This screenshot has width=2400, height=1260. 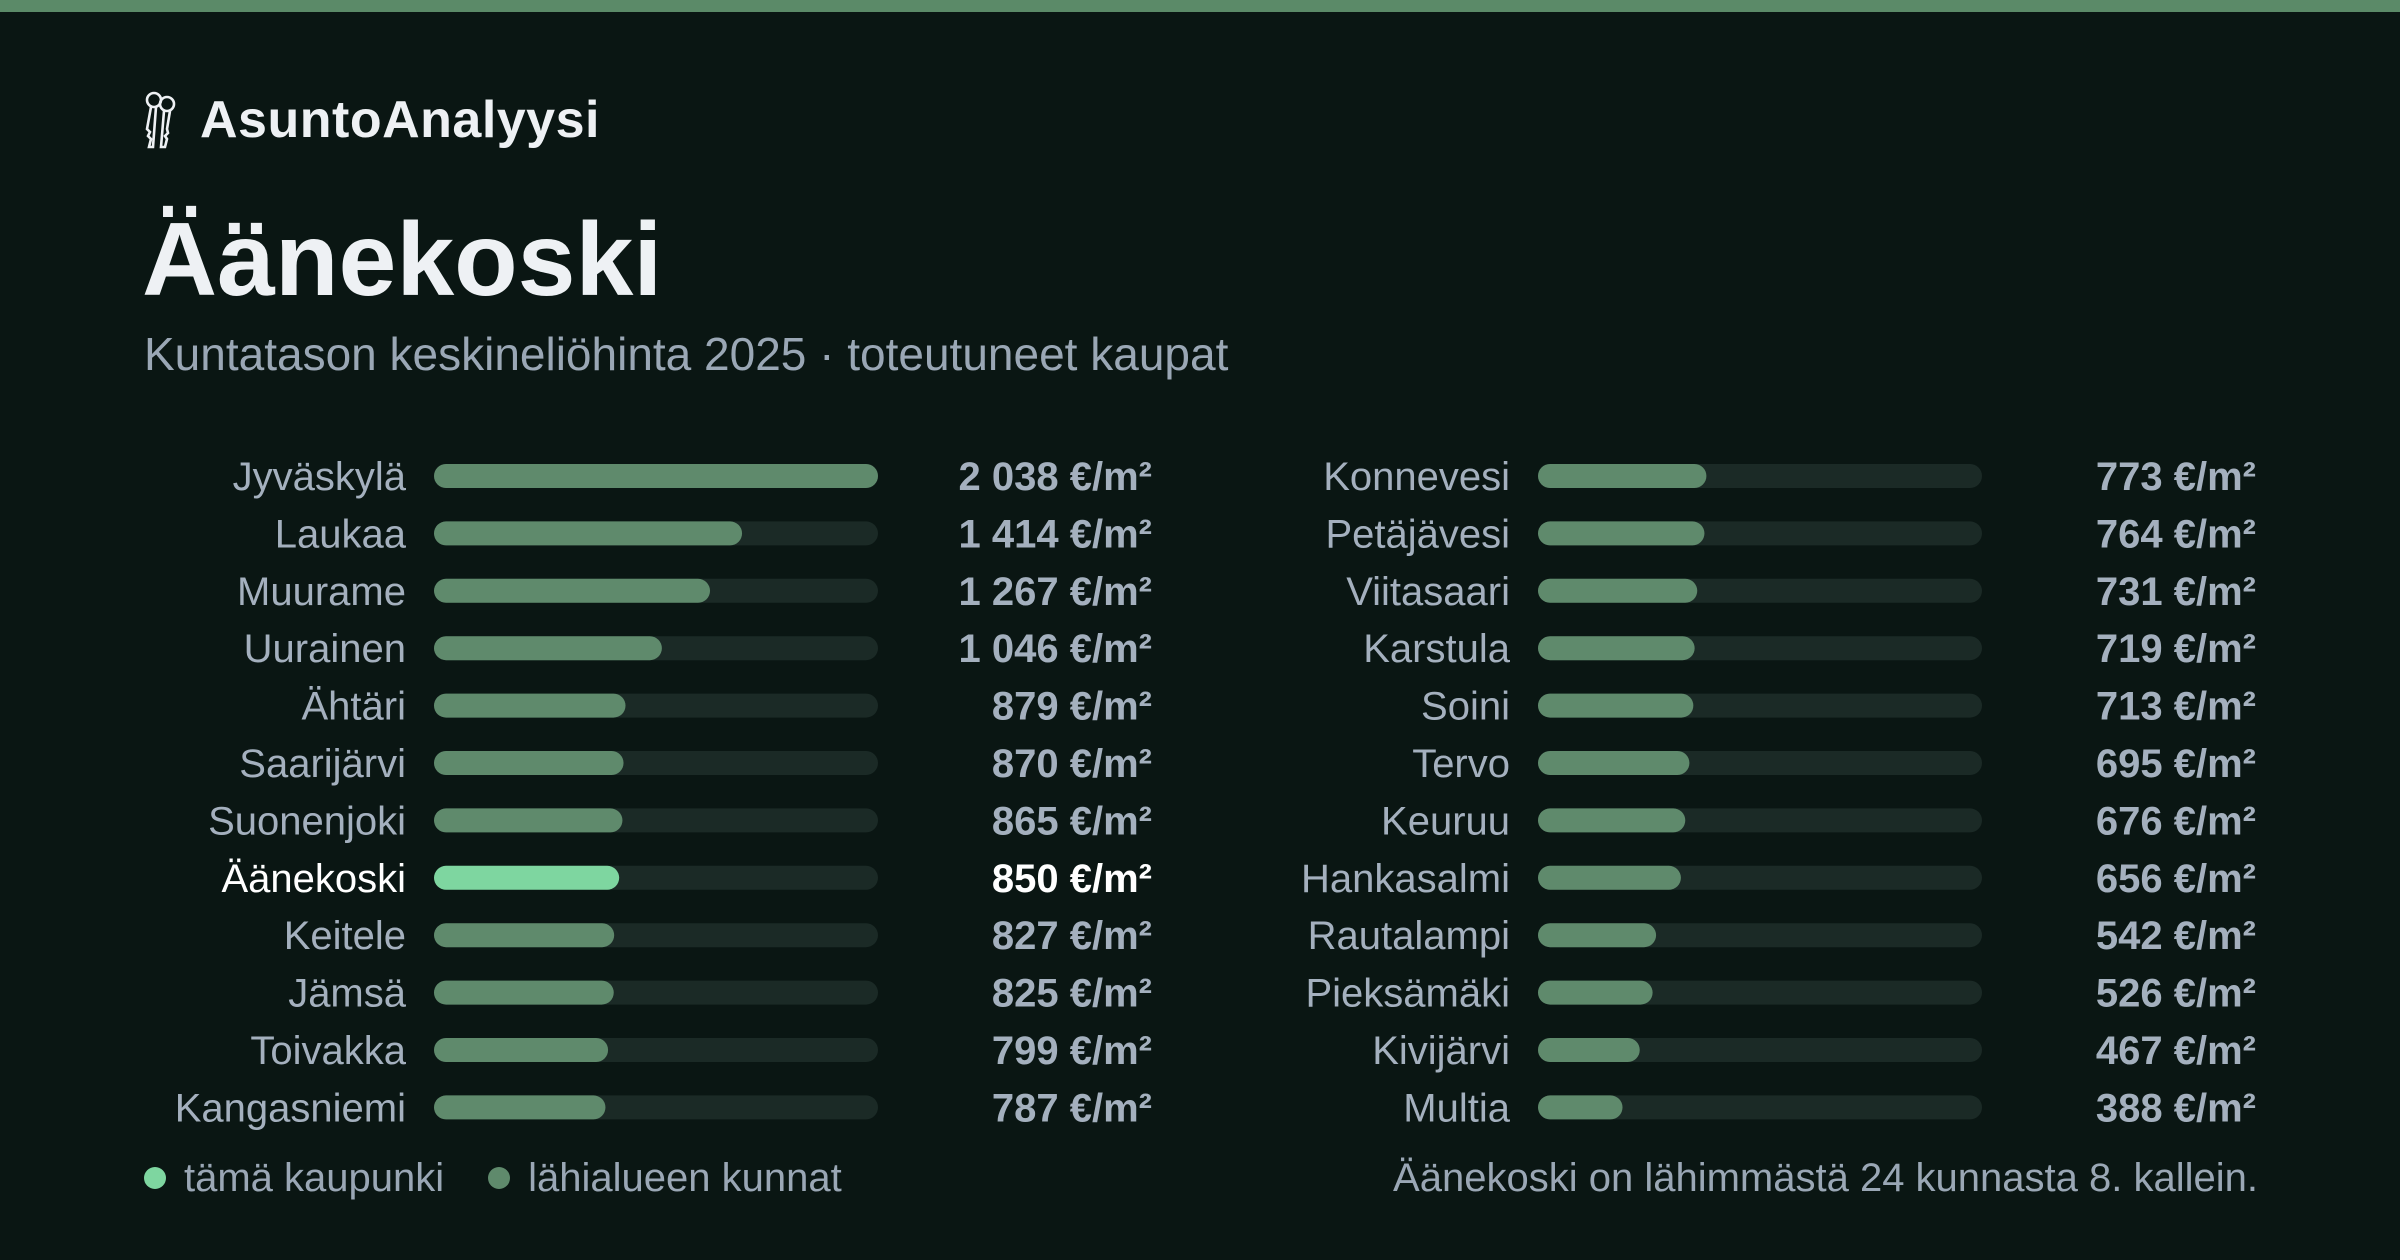 I want to click on bar-value-petäjävesi: 764 €/m², so click(x=2176, y=534).